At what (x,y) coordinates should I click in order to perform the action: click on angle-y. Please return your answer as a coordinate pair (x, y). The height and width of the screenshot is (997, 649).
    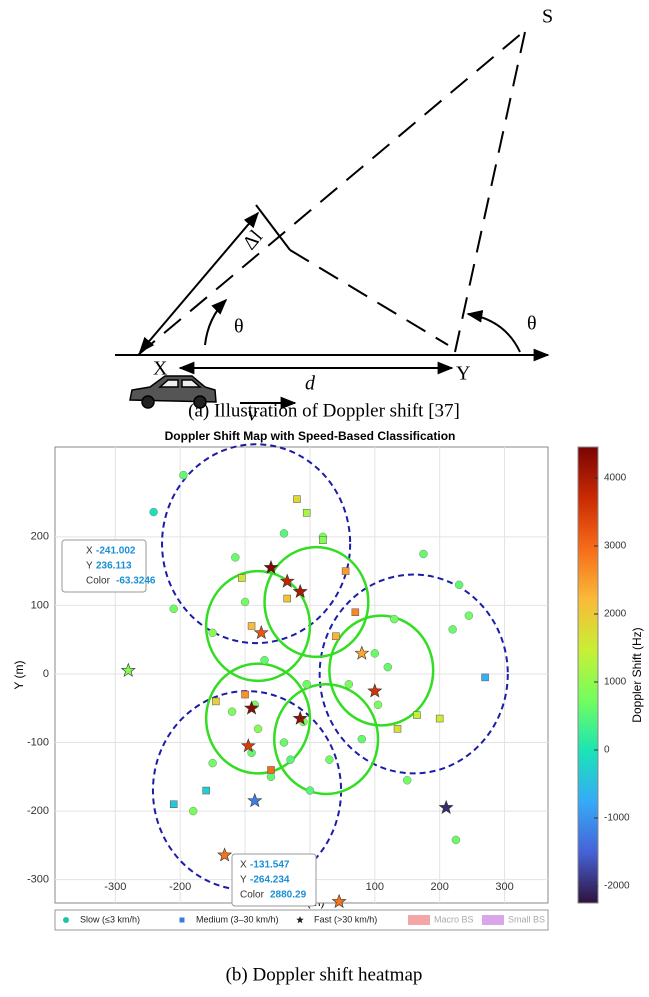
    Looking at the image, I should click on (493, 331).